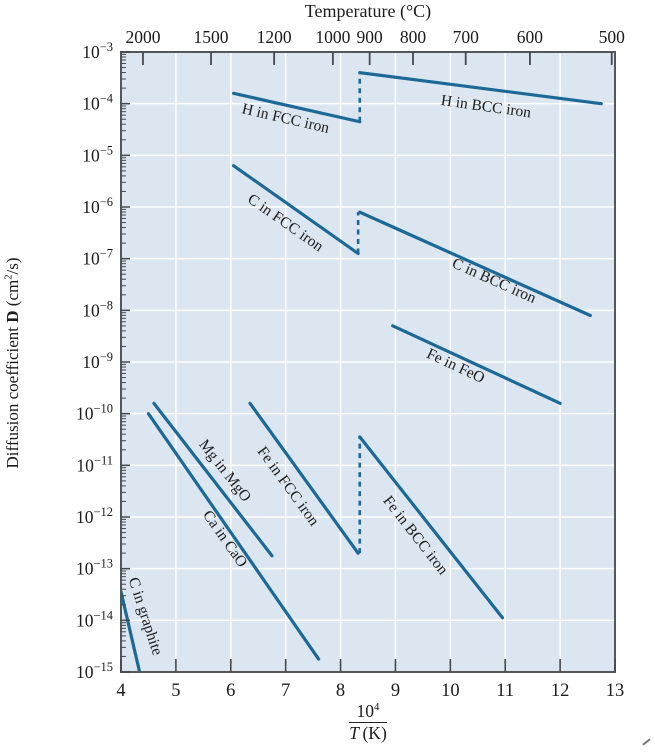  I want to click on x-axis-numerator-base: 10, so click(365, 710).